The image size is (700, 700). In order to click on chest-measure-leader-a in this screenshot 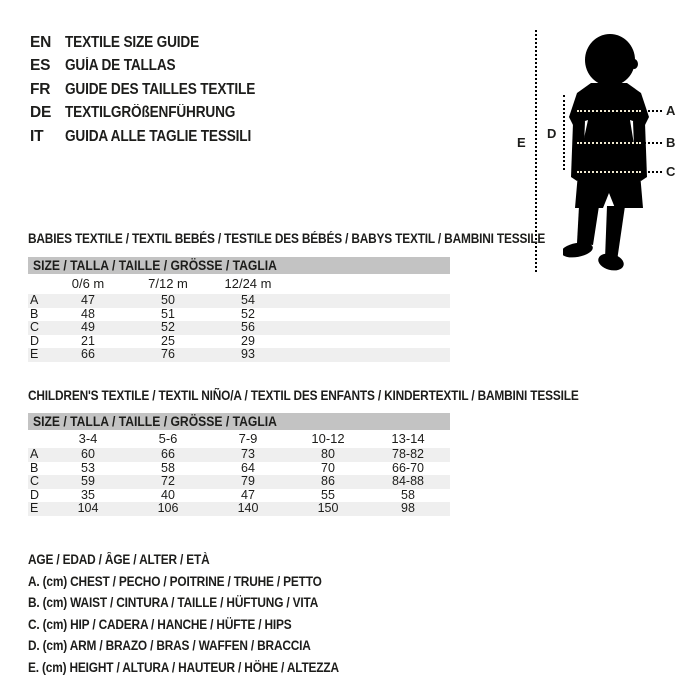, I will do `click(651, 111)`.